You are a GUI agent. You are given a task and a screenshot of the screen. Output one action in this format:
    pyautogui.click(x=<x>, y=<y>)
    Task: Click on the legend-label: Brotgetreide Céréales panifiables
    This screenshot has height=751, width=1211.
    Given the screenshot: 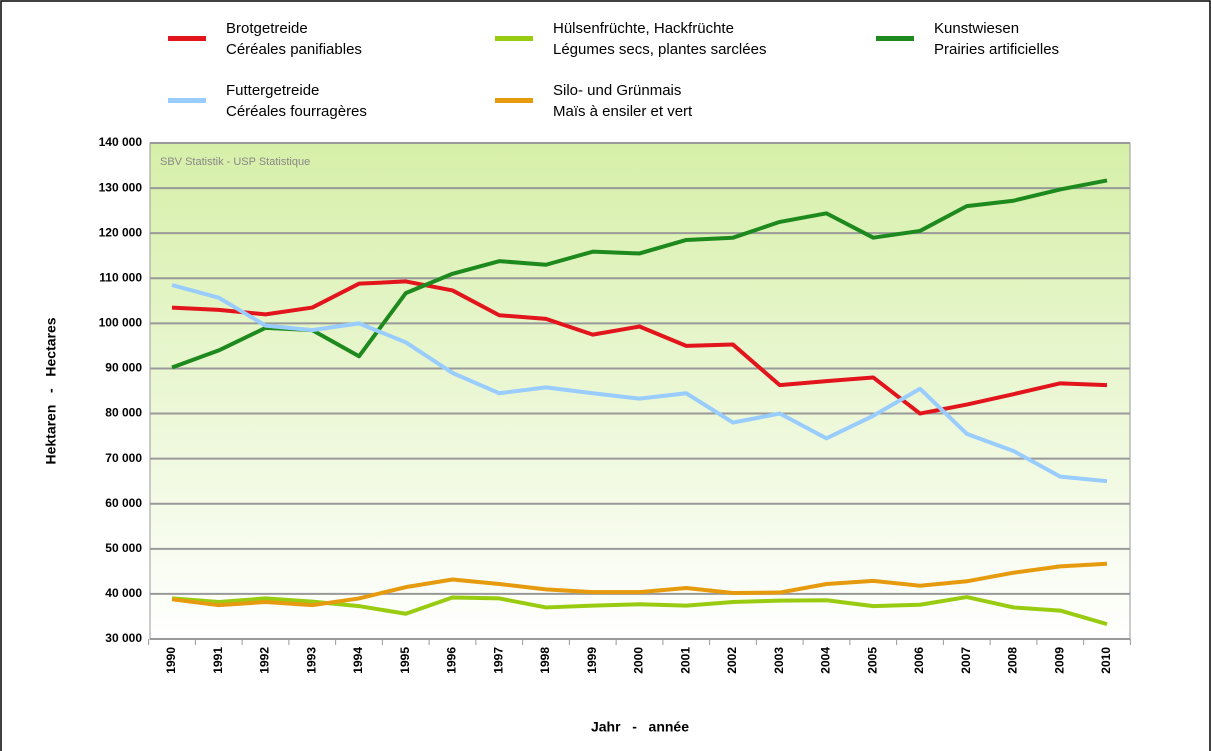 What is the action you would take?
    pyautogui.click(x=294, y=39)
    